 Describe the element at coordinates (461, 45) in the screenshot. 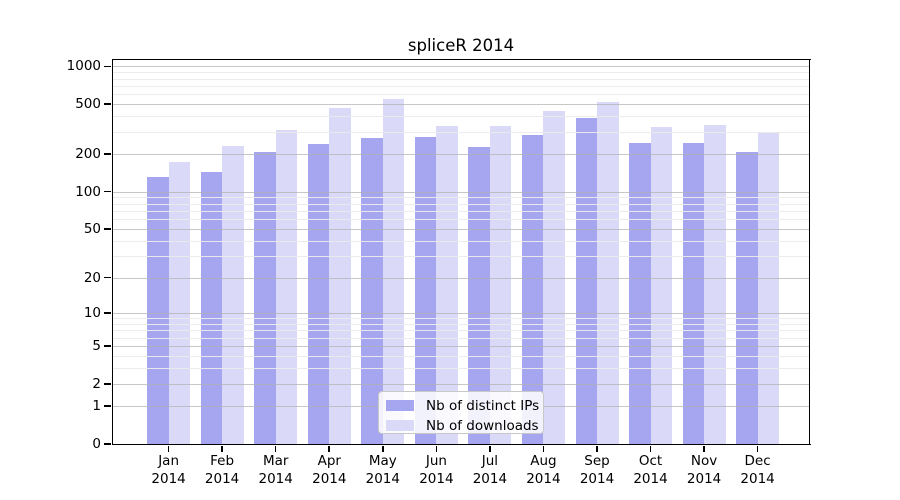

I see `chart-title: spliceR 2014` at that location.